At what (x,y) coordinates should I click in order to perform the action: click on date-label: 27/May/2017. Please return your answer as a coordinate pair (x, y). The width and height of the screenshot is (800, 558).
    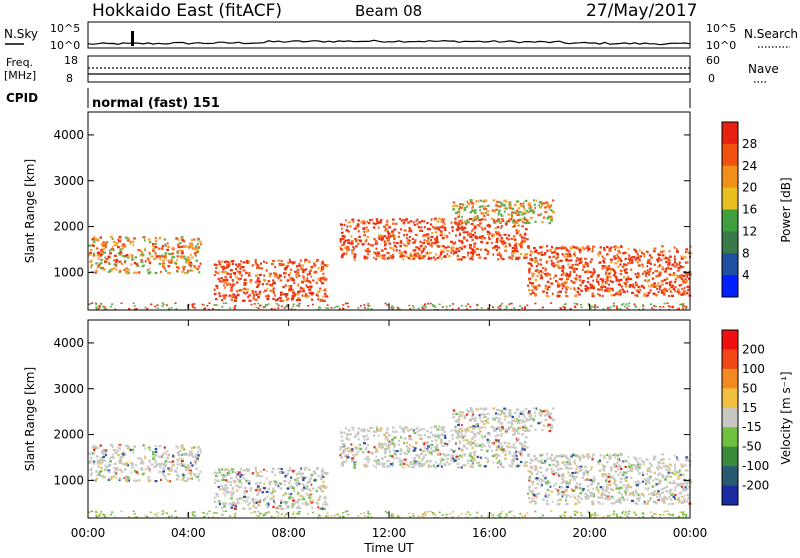
    Looking at the image, I should click on (642, 11).